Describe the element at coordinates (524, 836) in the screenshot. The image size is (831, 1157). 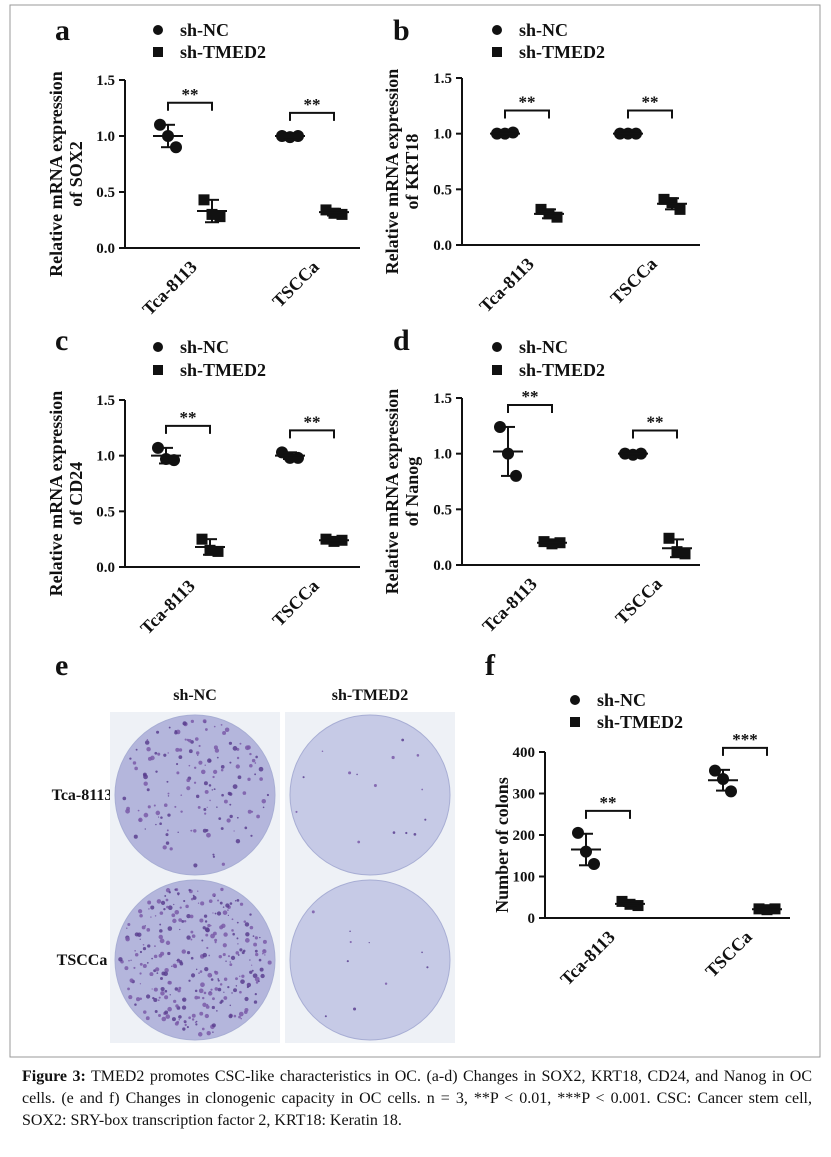
I see `y-tick-label: 200` at that location.